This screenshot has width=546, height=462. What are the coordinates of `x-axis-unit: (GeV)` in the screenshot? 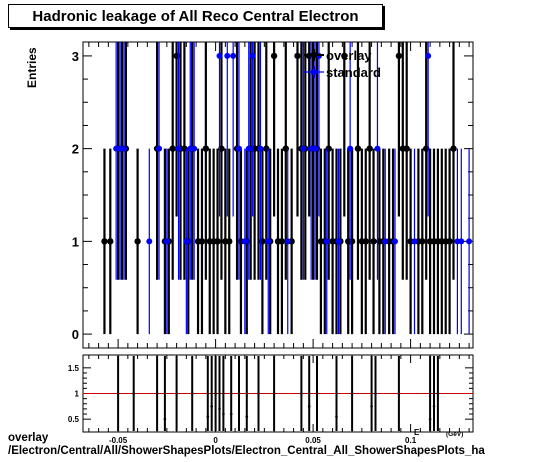 It's located at (454, 434).